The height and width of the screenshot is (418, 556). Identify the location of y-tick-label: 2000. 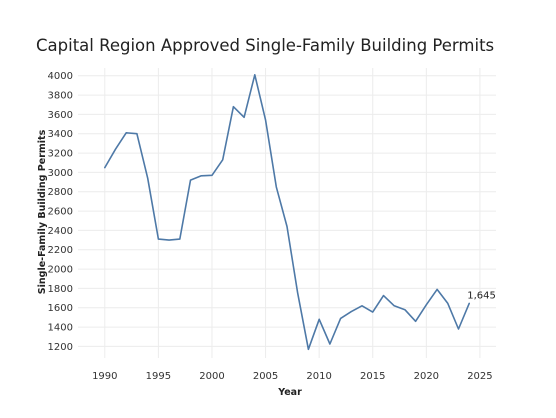
(60, 270).